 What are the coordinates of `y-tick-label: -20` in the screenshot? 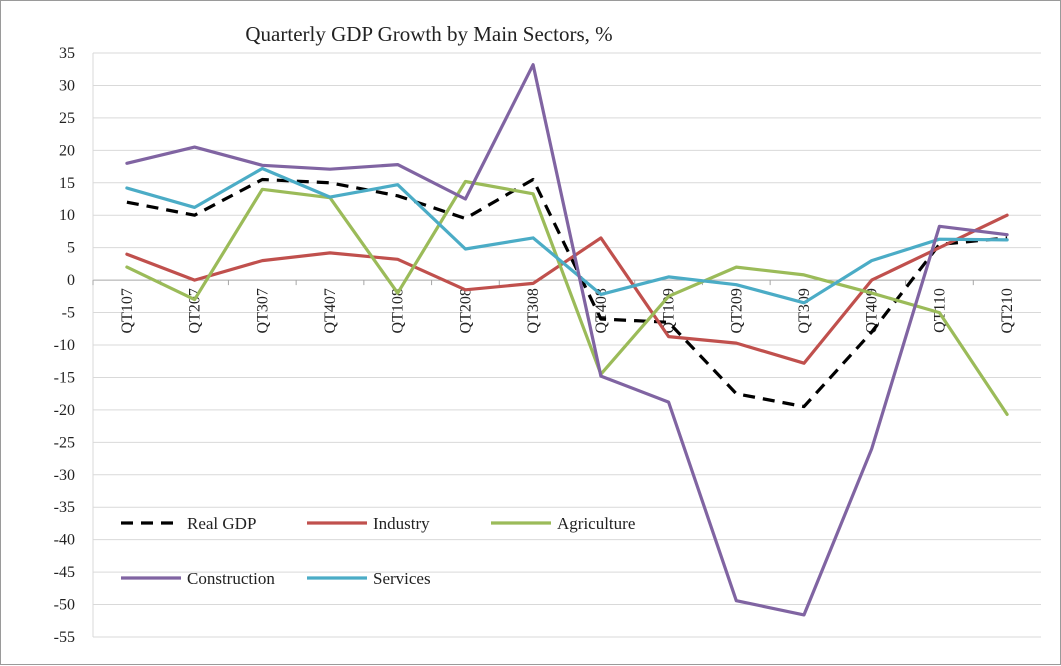 It's located at (64, 410).